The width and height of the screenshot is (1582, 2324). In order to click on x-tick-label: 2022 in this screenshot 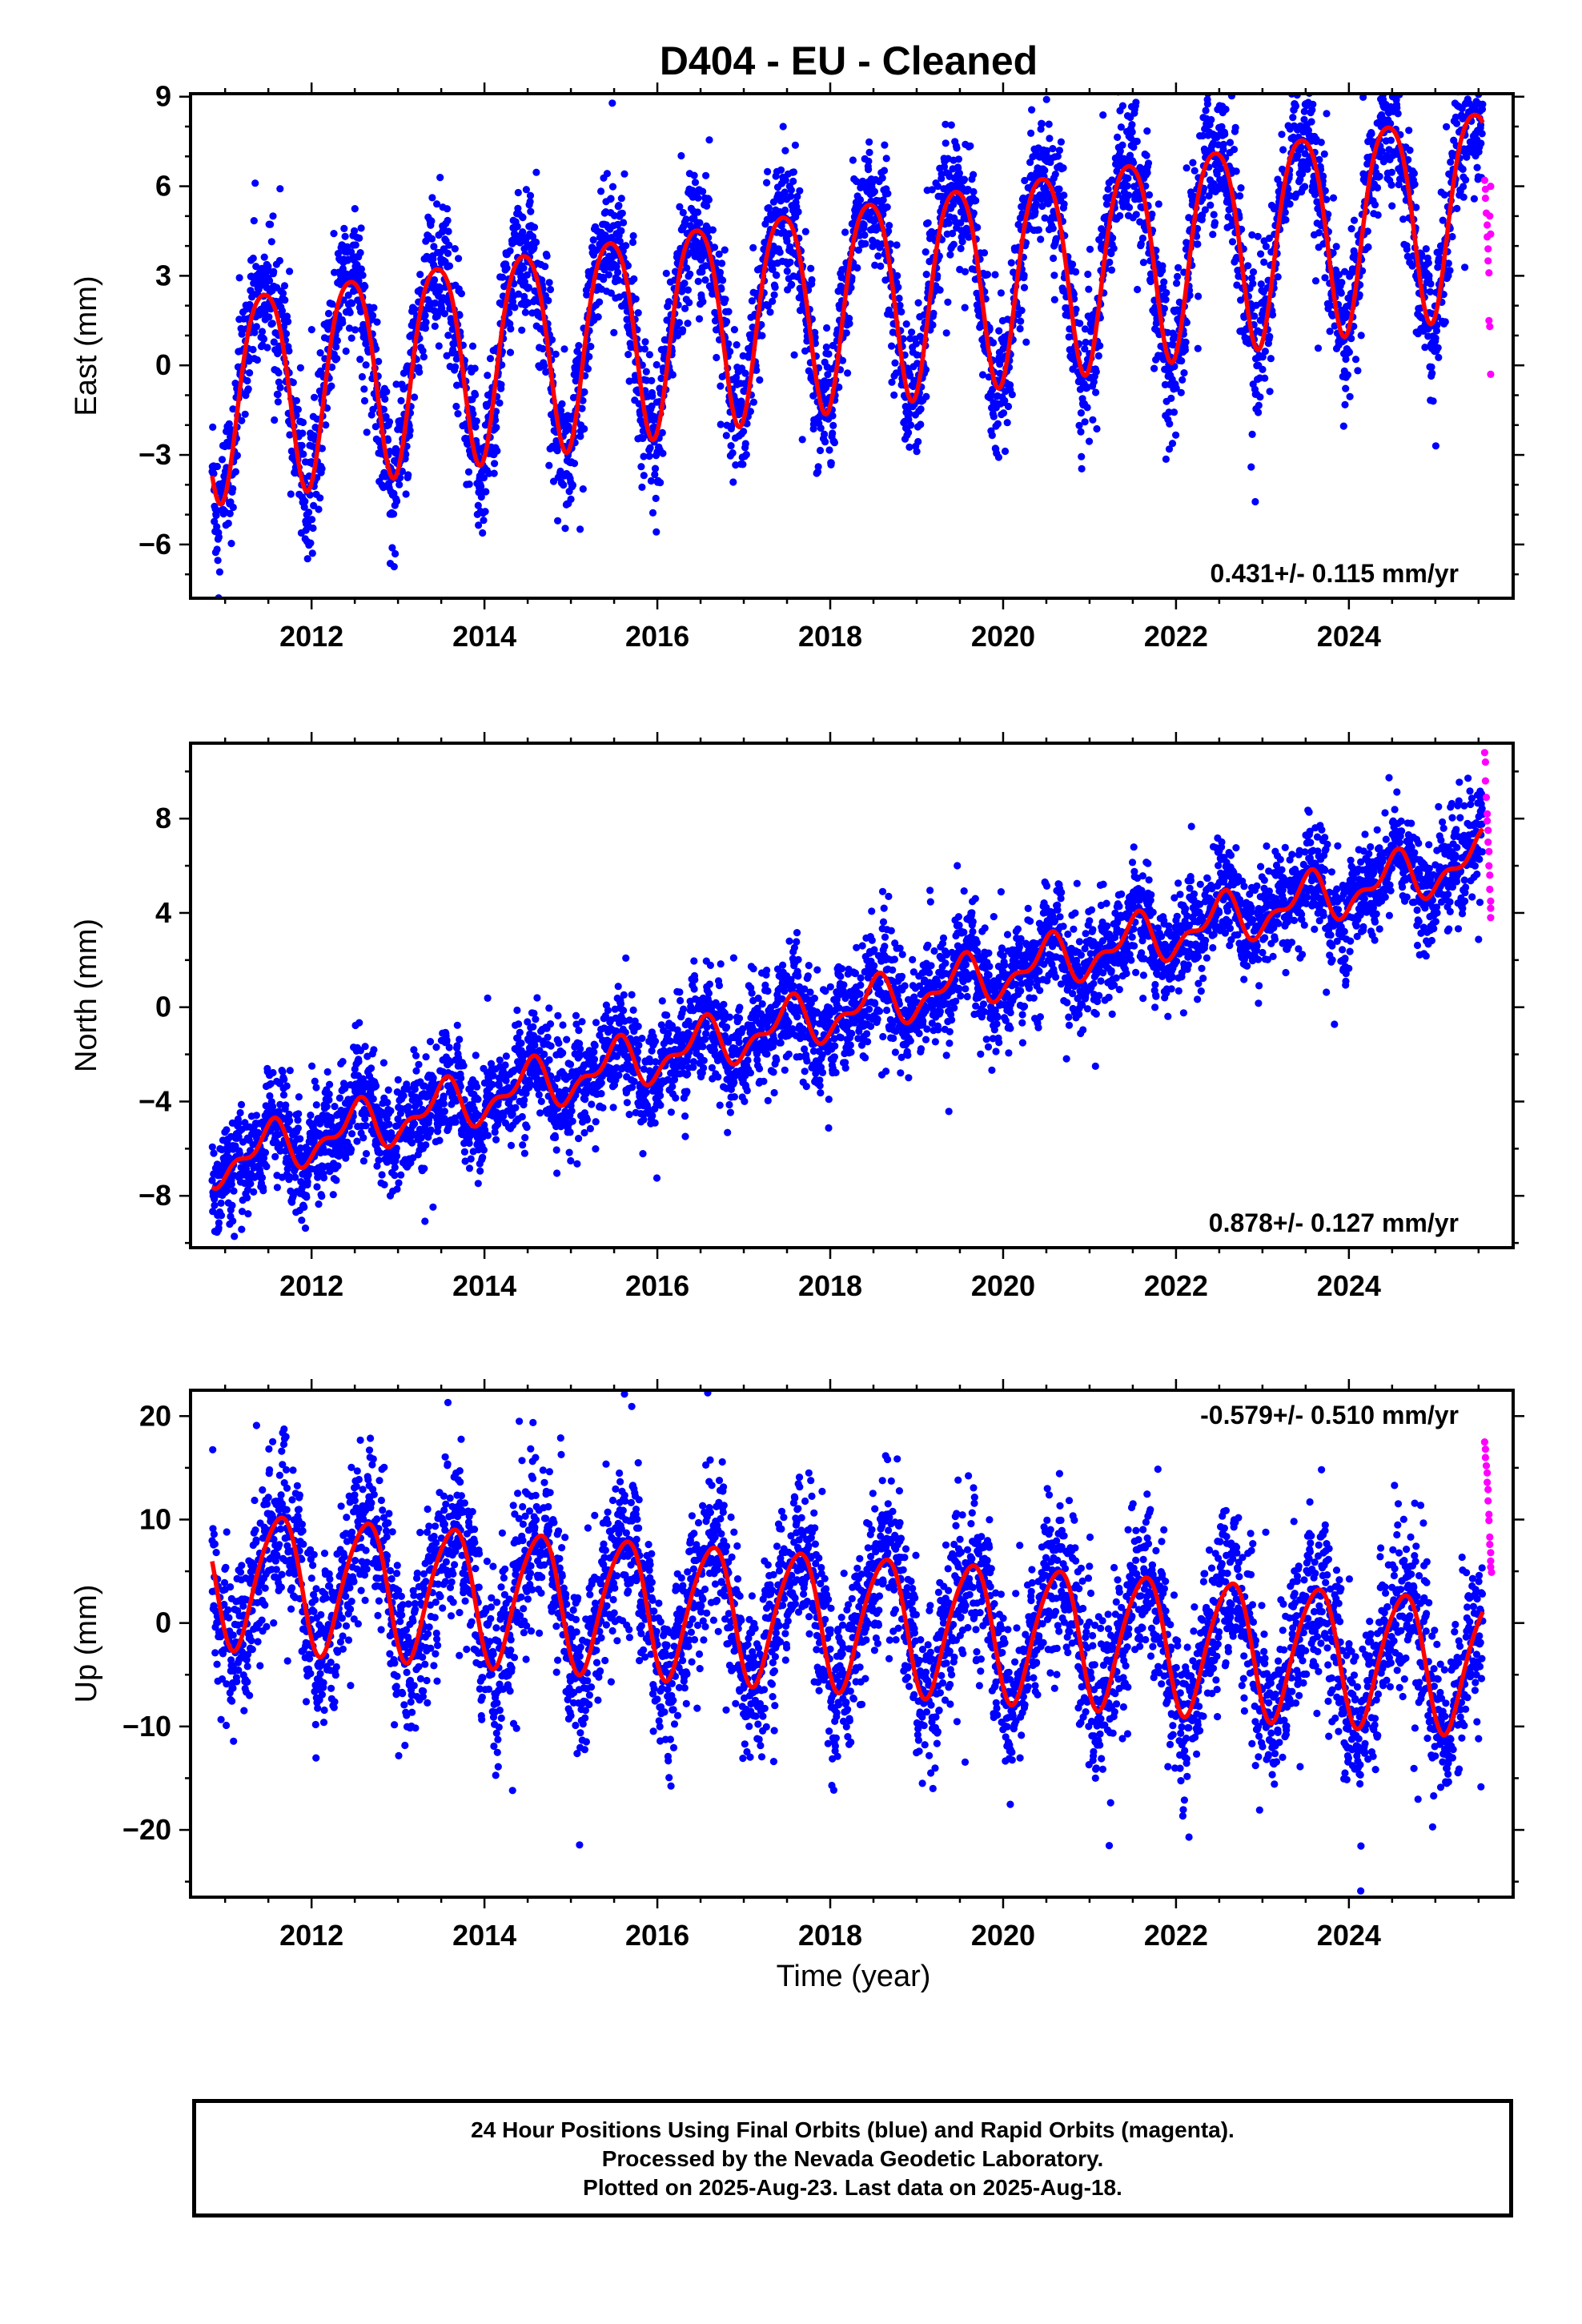, I will do `click(1176, 636)`.